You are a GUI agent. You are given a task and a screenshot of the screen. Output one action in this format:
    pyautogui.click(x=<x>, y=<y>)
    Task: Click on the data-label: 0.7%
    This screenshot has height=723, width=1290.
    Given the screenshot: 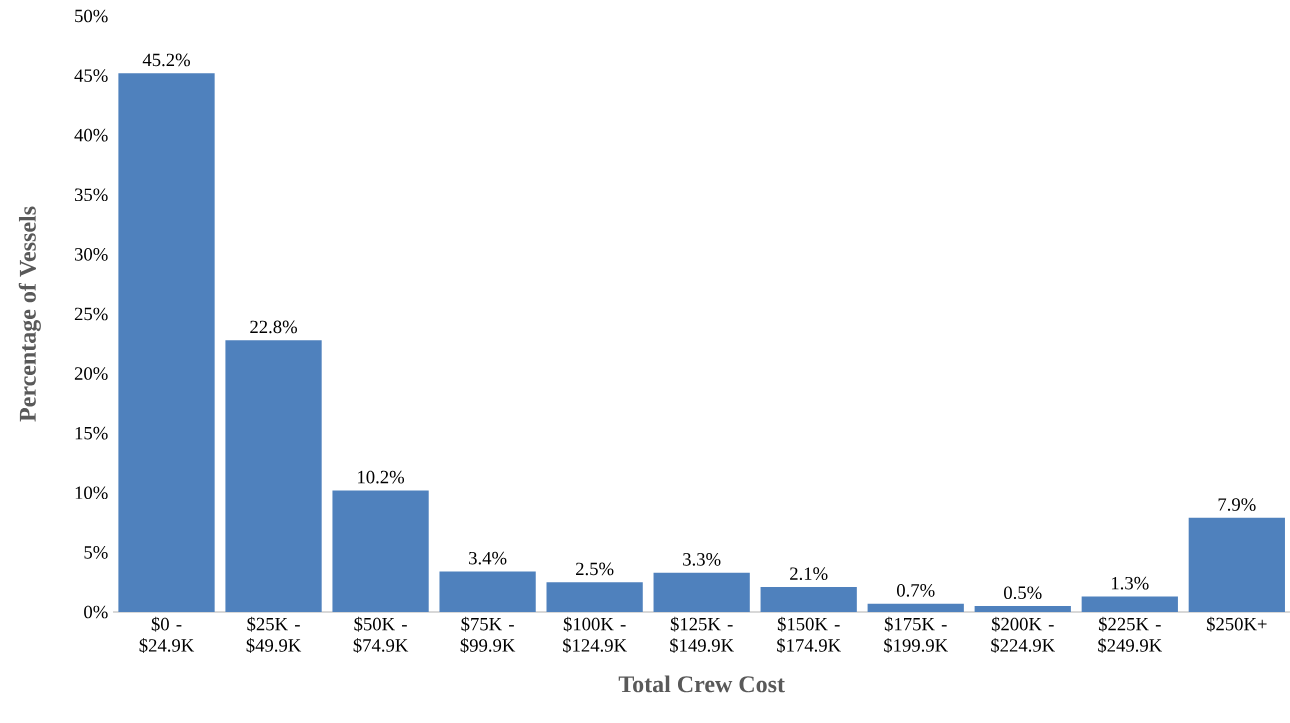 What is the action you would take?
    pyautogui.click(x=916, y=590)
    